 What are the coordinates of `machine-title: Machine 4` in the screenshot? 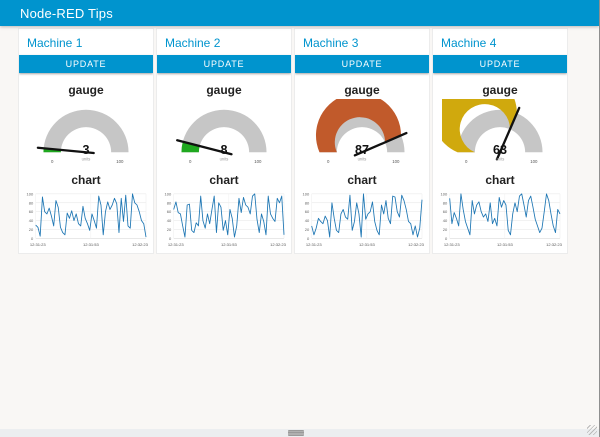 It's located at (469, 43).